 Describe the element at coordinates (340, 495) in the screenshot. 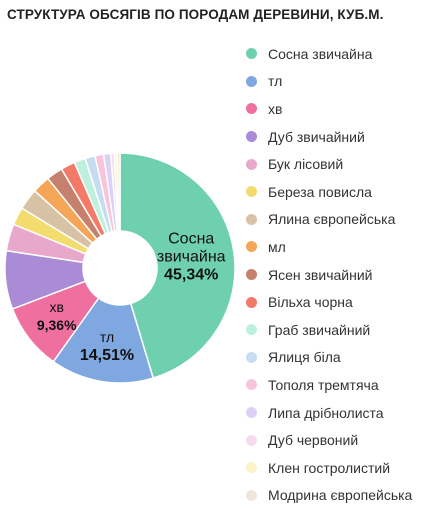

I see `legend-label: Модрина європейська` at that location.